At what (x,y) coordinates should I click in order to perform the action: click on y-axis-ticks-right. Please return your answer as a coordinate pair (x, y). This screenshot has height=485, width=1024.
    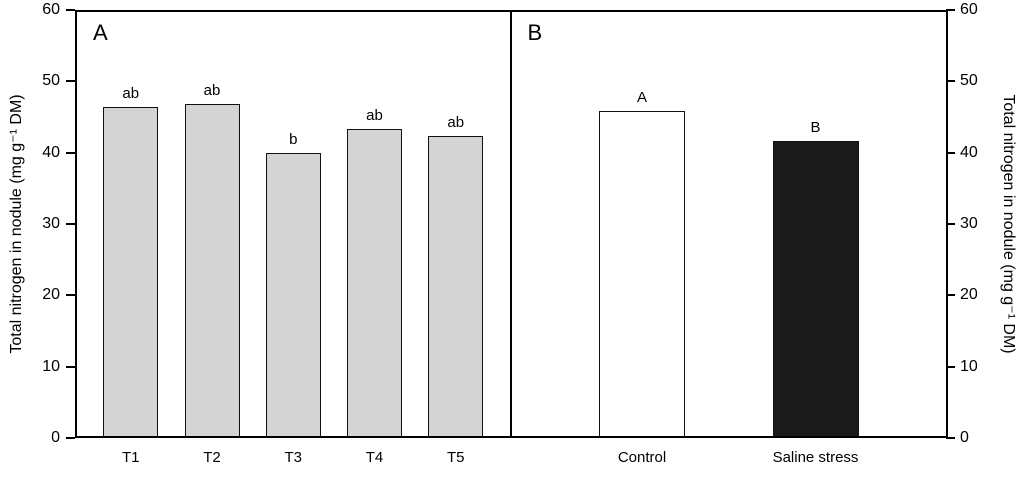
    Looking at the image, I should click on (950, 224).